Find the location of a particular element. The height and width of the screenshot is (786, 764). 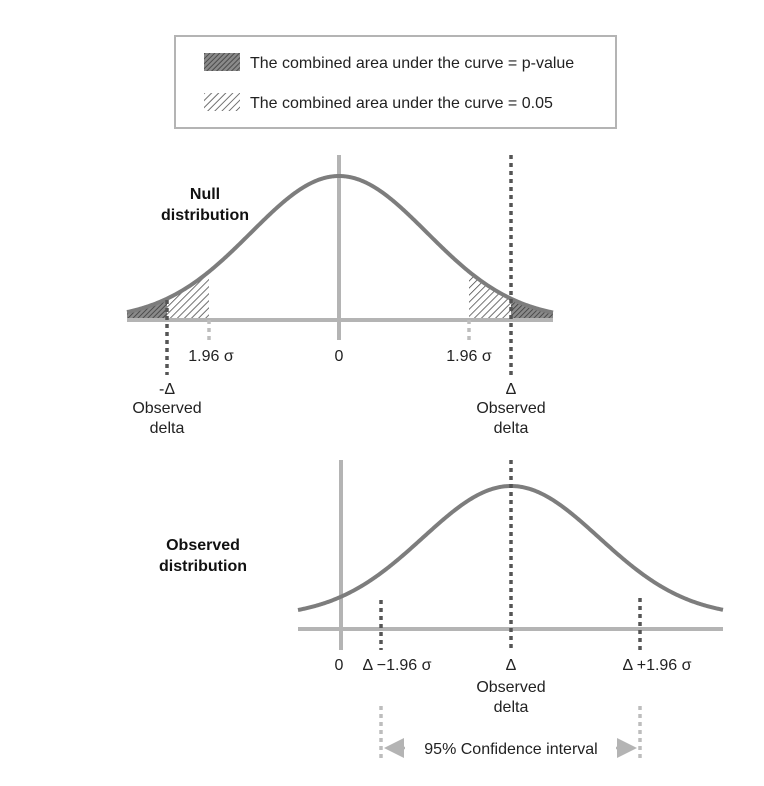

null-pos-delta-word: delta is located at coordinates (511, 428).